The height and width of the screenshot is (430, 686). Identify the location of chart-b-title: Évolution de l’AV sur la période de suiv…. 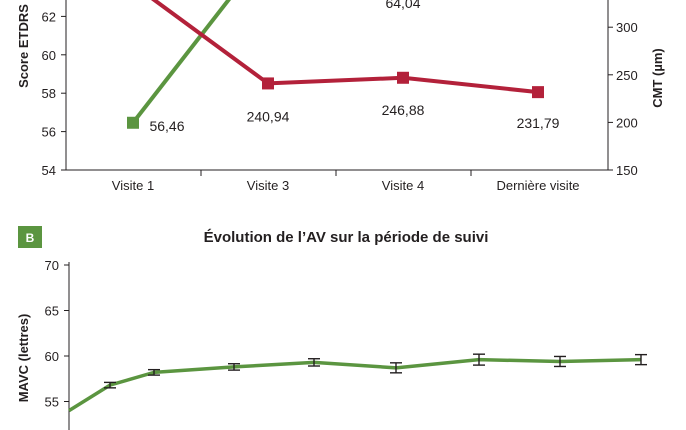
(346, 237).